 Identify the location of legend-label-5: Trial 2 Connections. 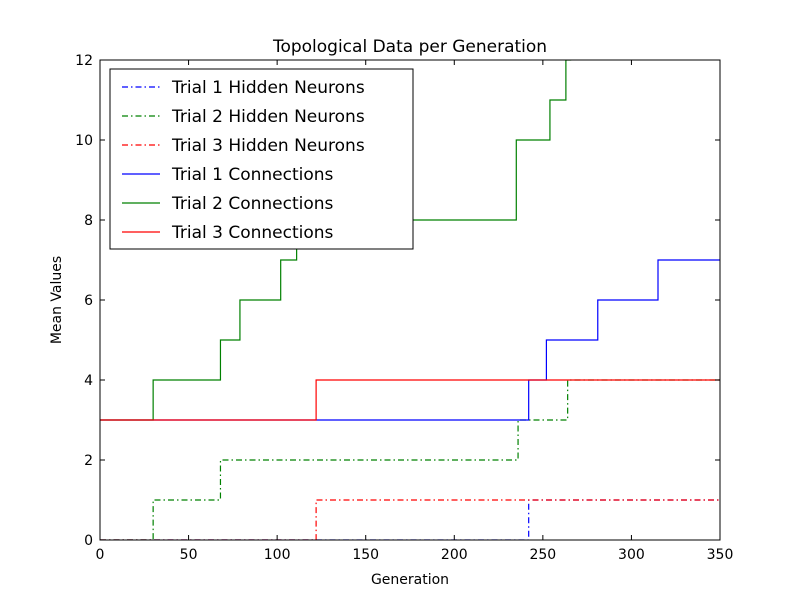
(252, 204).